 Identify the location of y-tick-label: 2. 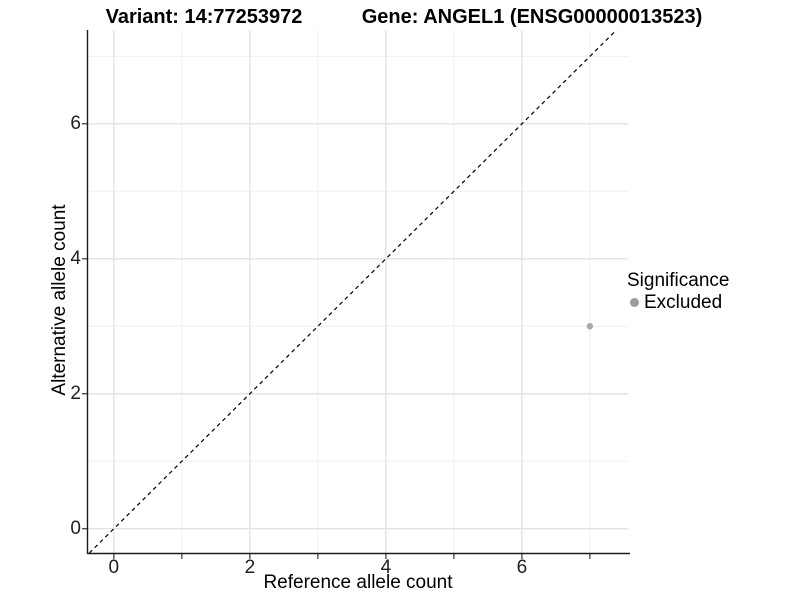
(75, 393).